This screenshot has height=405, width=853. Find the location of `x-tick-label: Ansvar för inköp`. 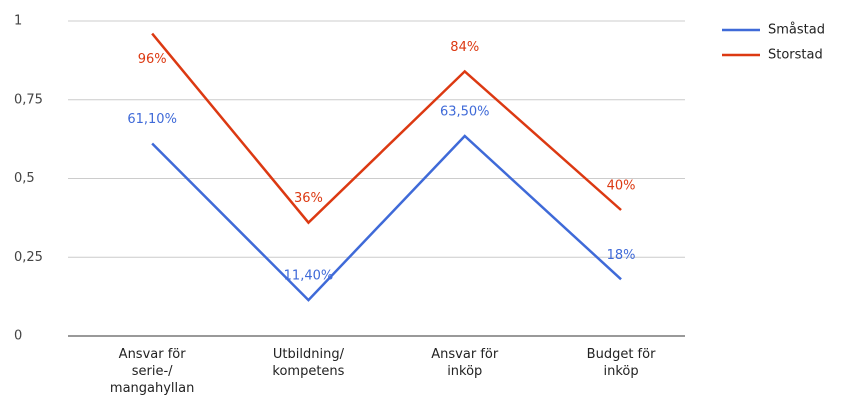

x-tick-label: Ansvar för inköp is located at coordinates (465, 363).